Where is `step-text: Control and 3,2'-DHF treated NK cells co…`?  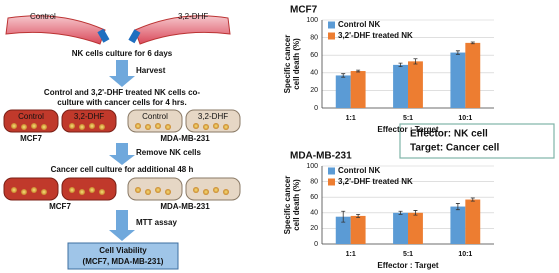
step-text: Control and 3,2'-DHF treated NK cells co… is located at coordinates (122, 92).